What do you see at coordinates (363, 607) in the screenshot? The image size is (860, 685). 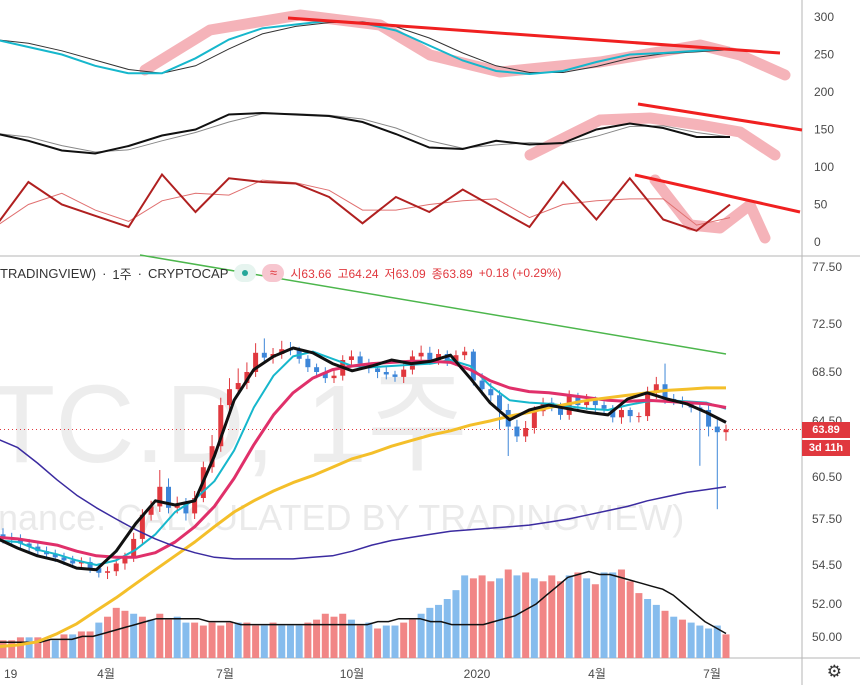 I see `volume-average-line` at bounding box center [363, 607].